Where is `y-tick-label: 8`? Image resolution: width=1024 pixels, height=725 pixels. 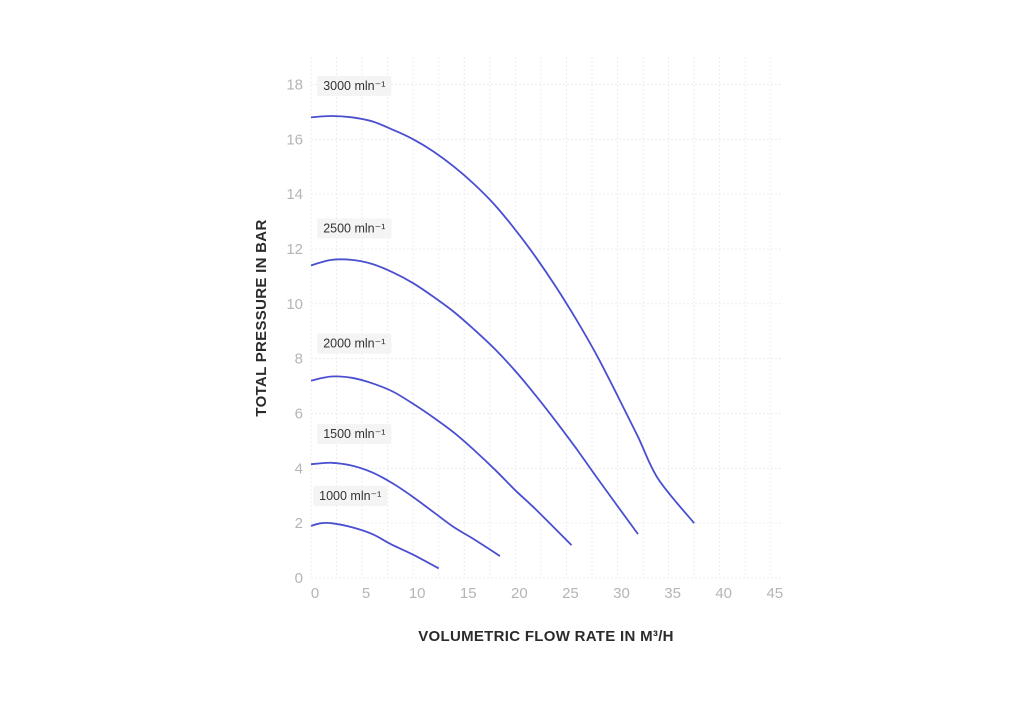
y-tick-label: 8 is located at coordinates (299, 359).